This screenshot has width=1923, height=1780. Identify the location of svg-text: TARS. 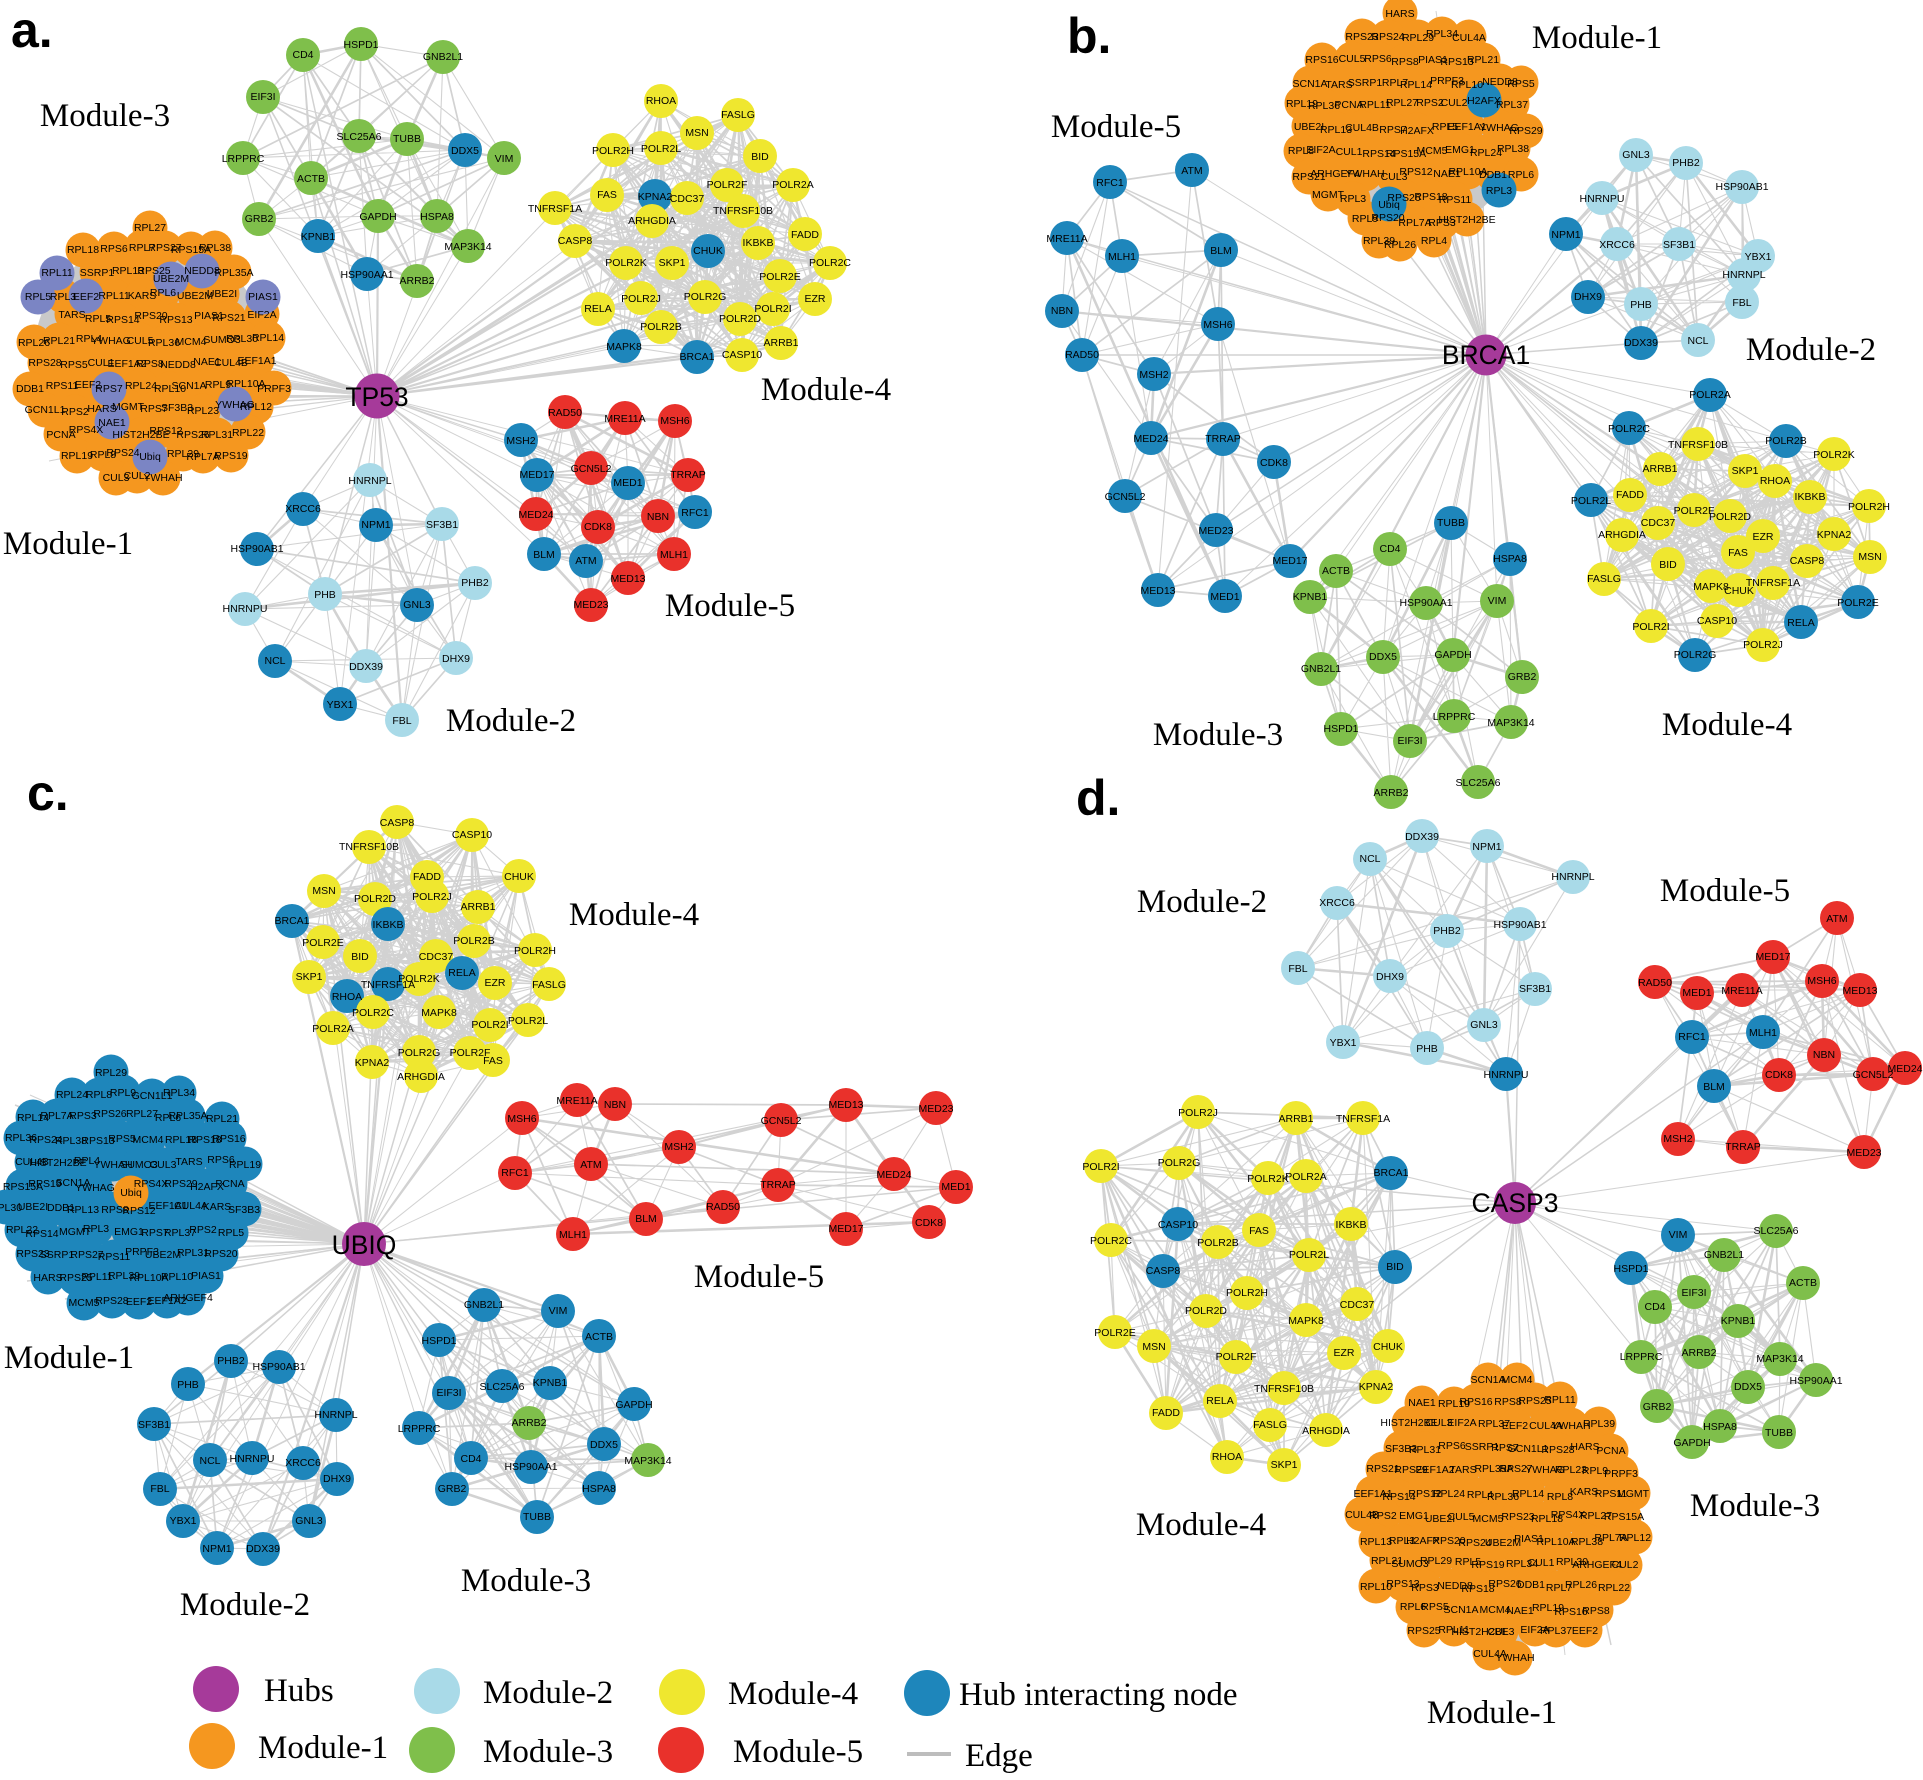
(188, 1162).